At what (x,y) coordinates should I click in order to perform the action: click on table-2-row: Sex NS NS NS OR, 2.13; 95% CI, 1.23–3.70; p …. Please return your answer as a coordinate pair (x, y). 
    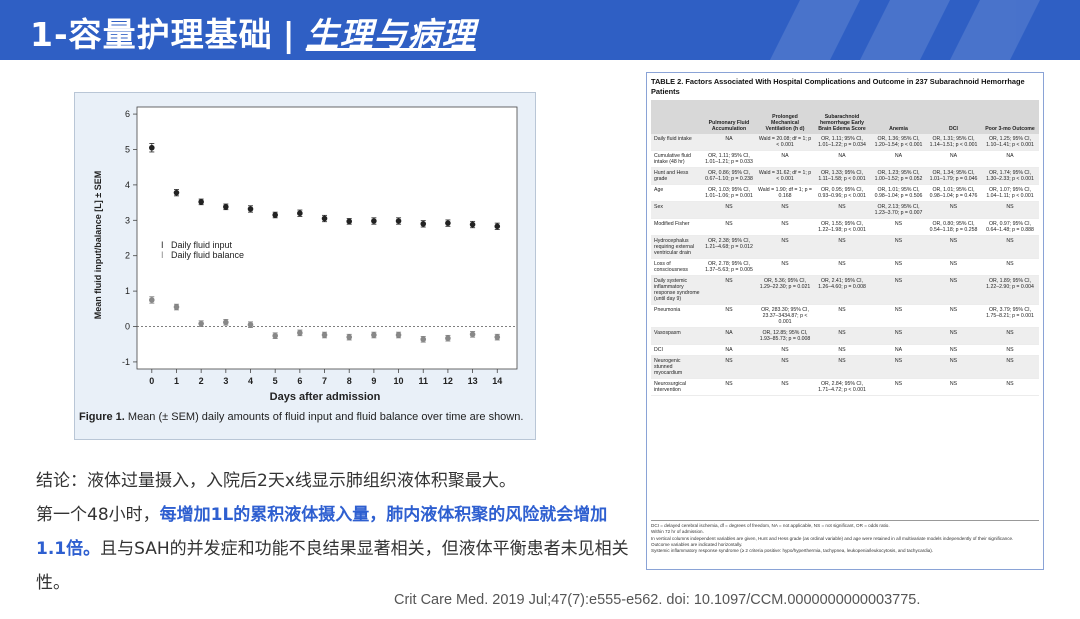
    Looking at the image, I should click on (845, 210).